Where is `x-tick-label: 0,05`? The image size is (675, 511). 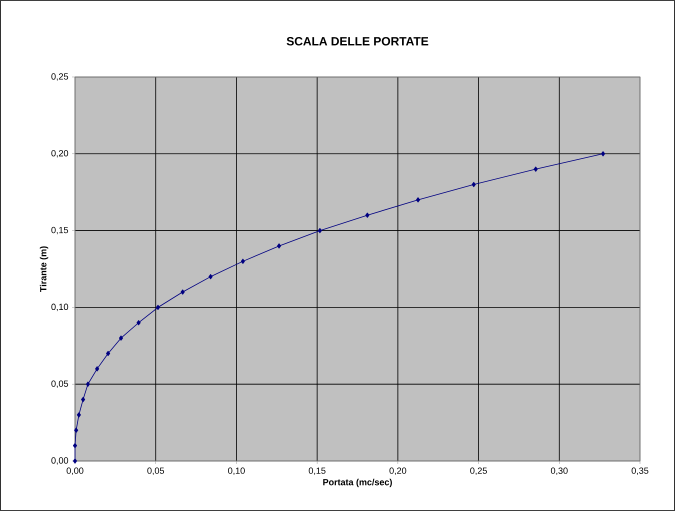 x-tick-label: 0,05 is located at coordinates (155, 471).